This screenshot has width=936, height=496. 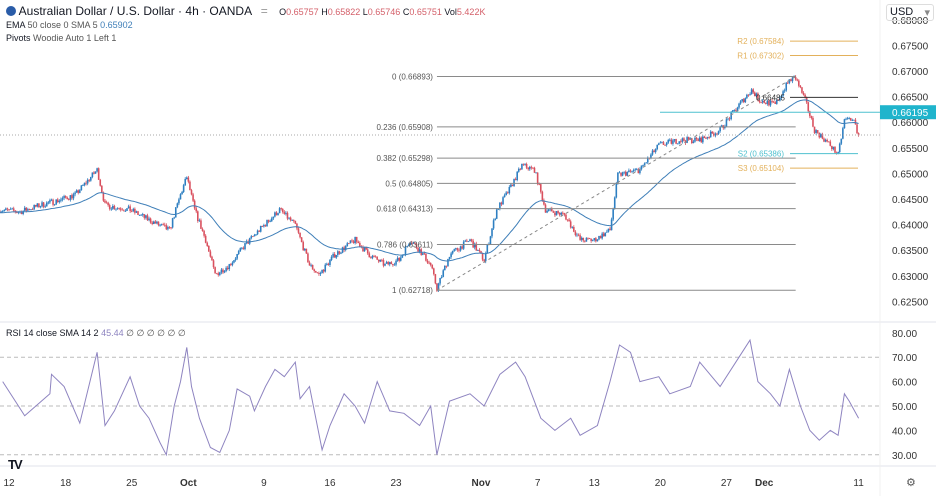 What do you see at coordinates (910, 12) in the screenshot?
I see `currency-select: USD ▾` at bounding box center [910, 12].